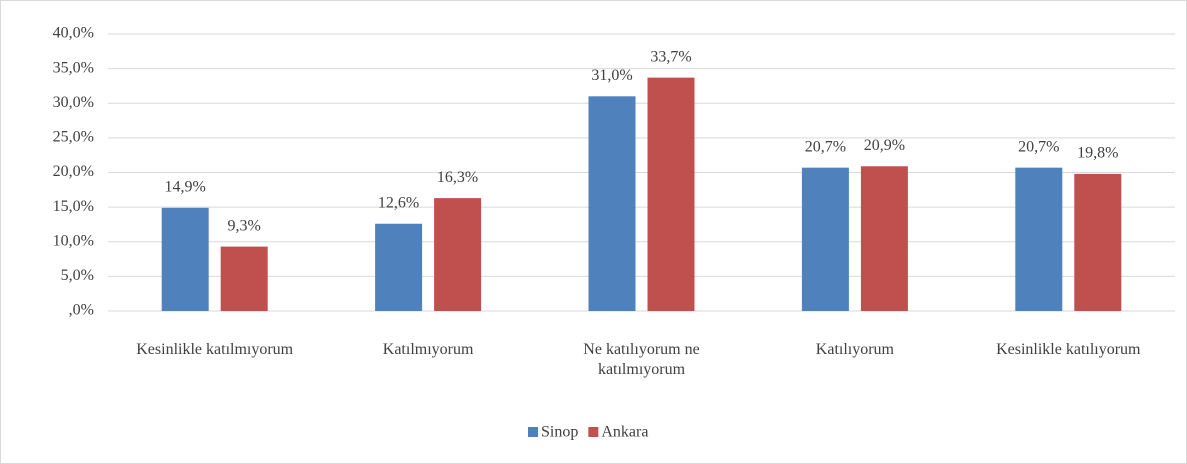  I want to click on x-tick-label: Kesinlikle katılmıyorum, so click(215, 349).